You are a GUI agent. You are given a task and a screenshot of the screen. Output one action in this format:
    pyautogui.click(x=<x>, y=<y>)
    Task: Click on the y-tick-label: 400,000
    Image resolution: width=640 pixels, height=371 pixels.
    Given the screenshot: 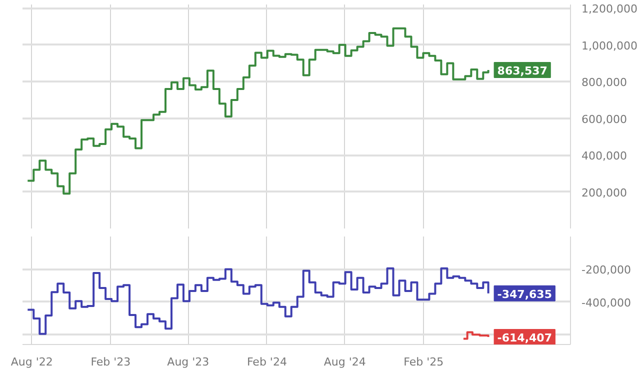 What is the action you would take?
    pyautogui.click(x=604, y=156)
    